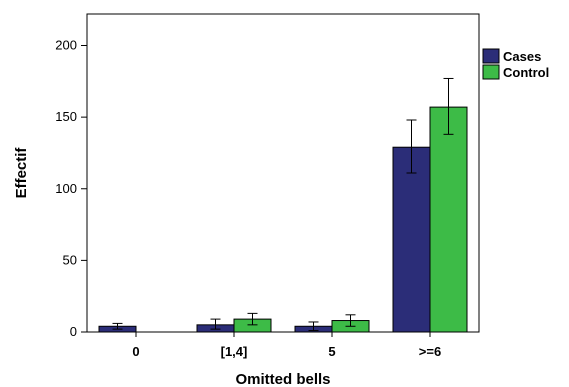  Describe the element at coordinates (491, 72) in the screenshot. I see `legend-swatch-control` at that location.